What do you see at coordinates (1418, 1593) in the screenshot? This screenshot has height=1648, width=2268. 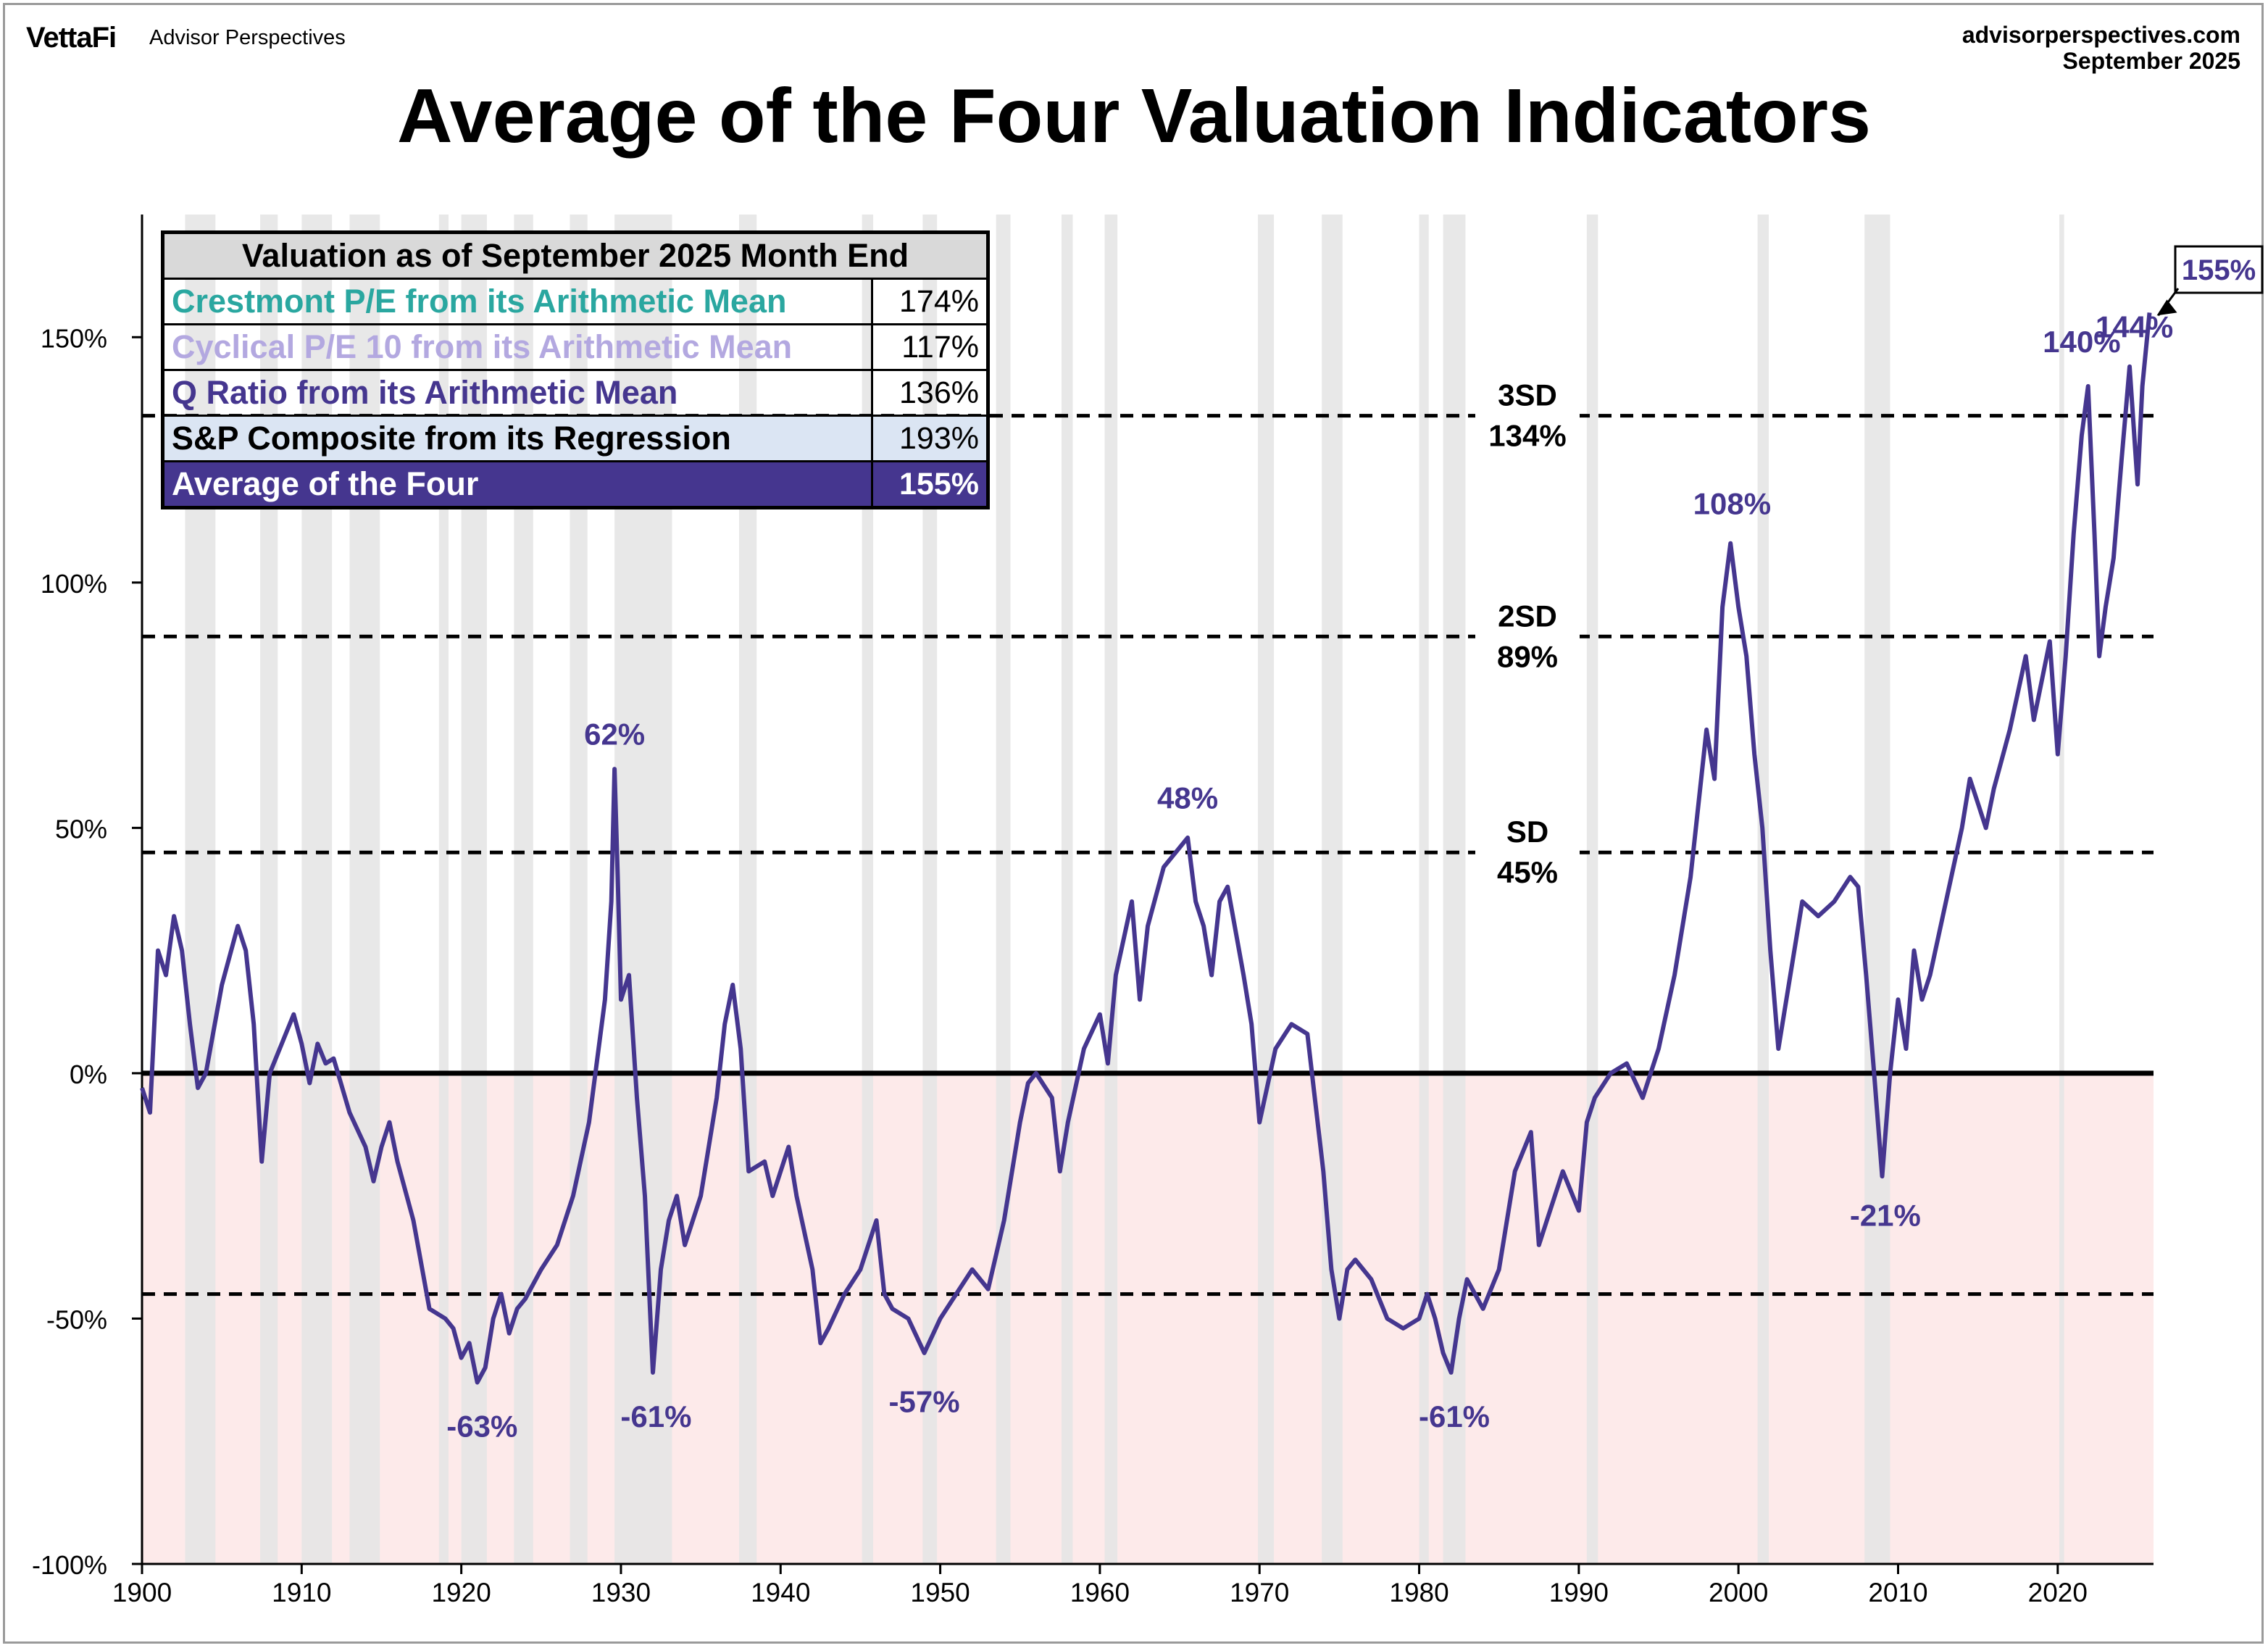 I see `x-tick-label: 1980` at bounding box center [1418, 1593].